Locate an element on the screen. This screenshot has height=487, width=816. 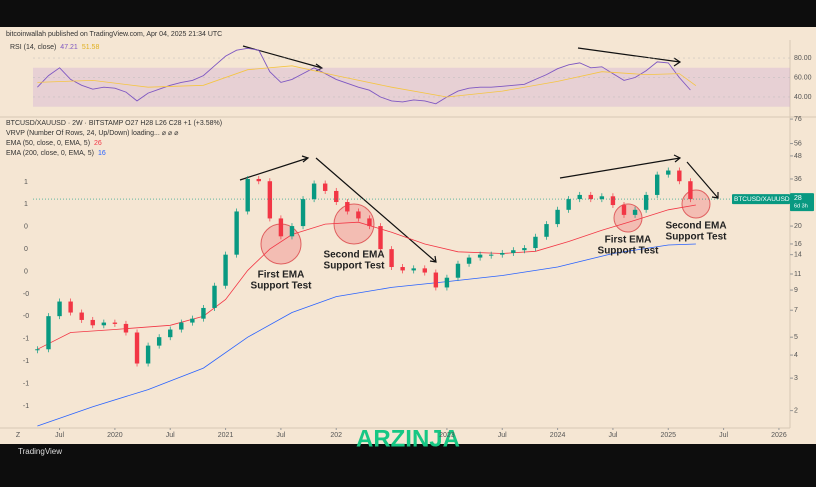
legend-item: 51.58 is located at coordinates (91, 47).